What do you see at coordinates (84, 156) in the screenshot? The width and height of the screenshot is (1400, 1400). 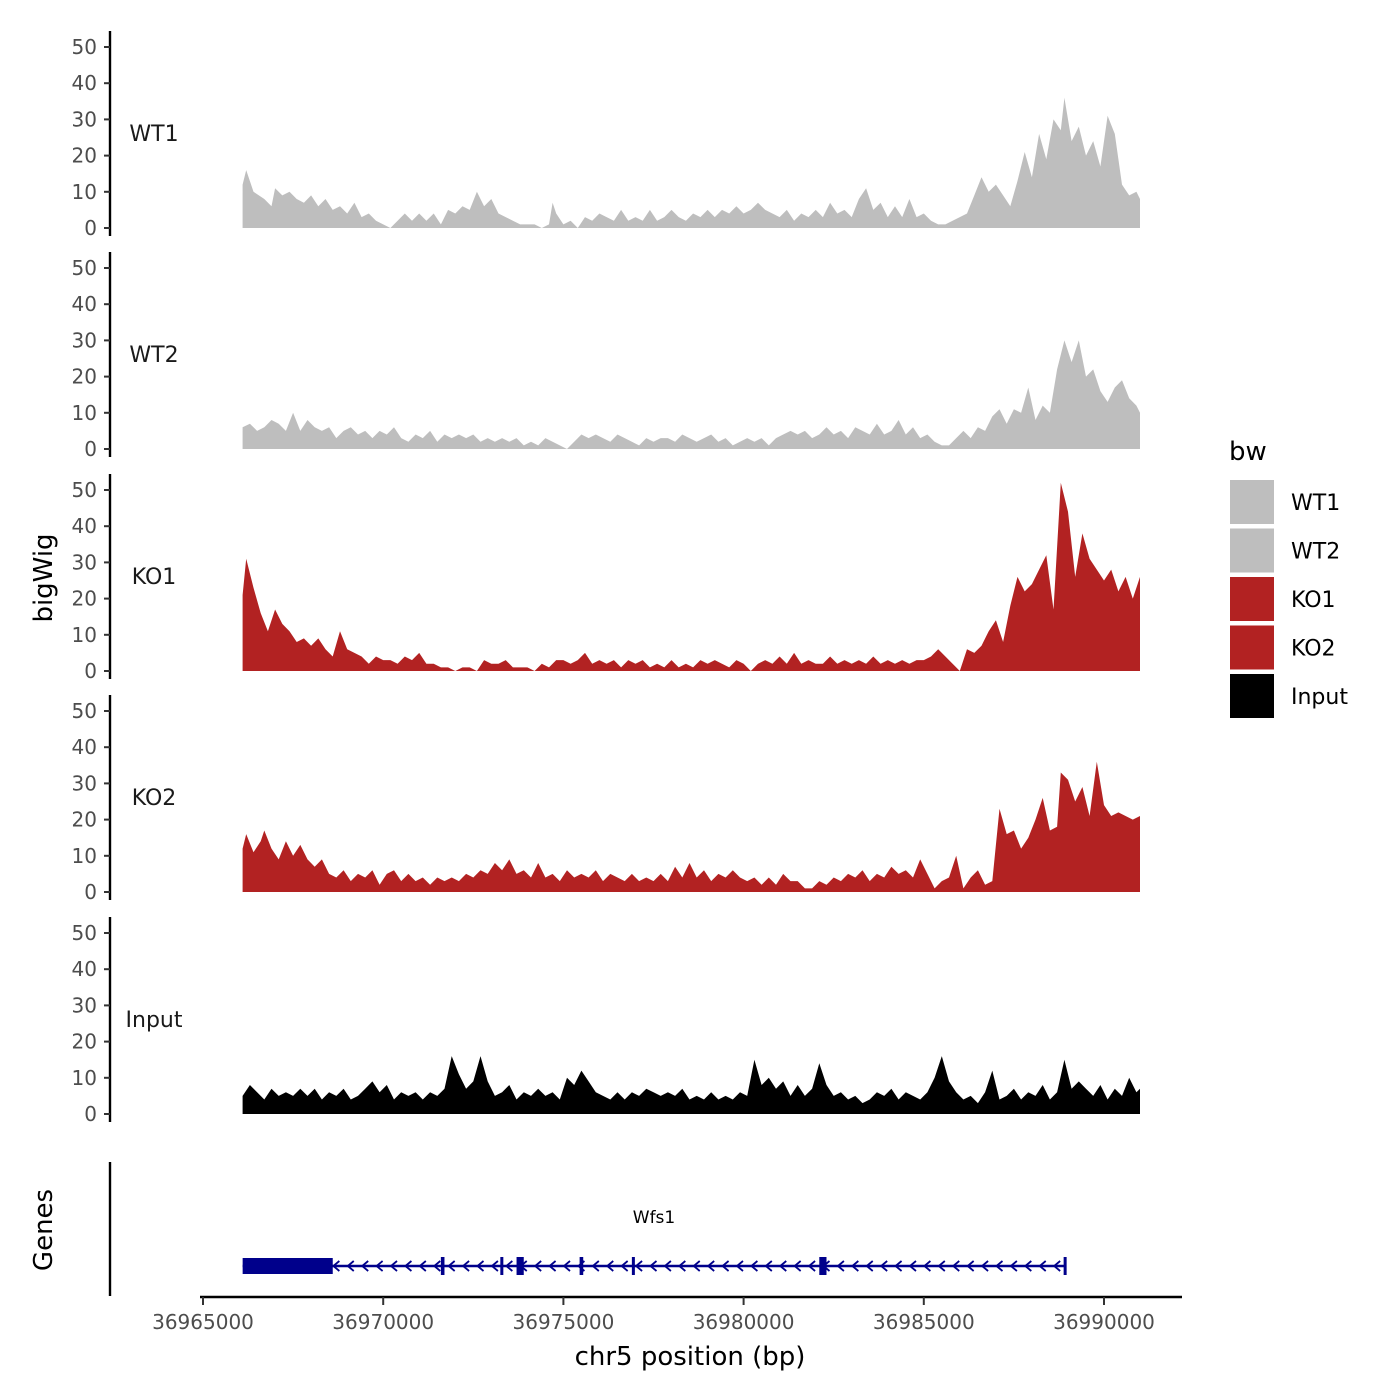 I see `y-tick-label-wt1-20: 20` at bounding box center [84, 156].